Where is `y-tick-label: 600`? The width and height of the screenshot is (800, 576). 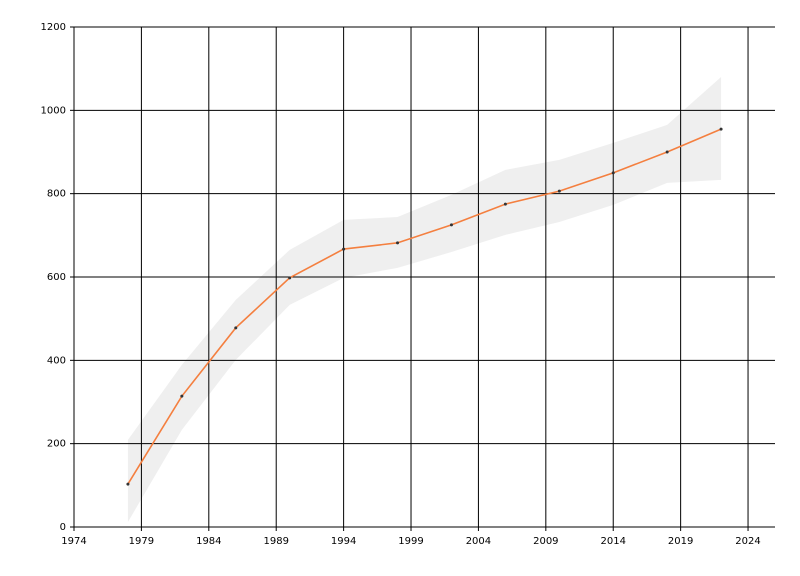
y-tick-label: 600 is located at coordinates (56, 277).